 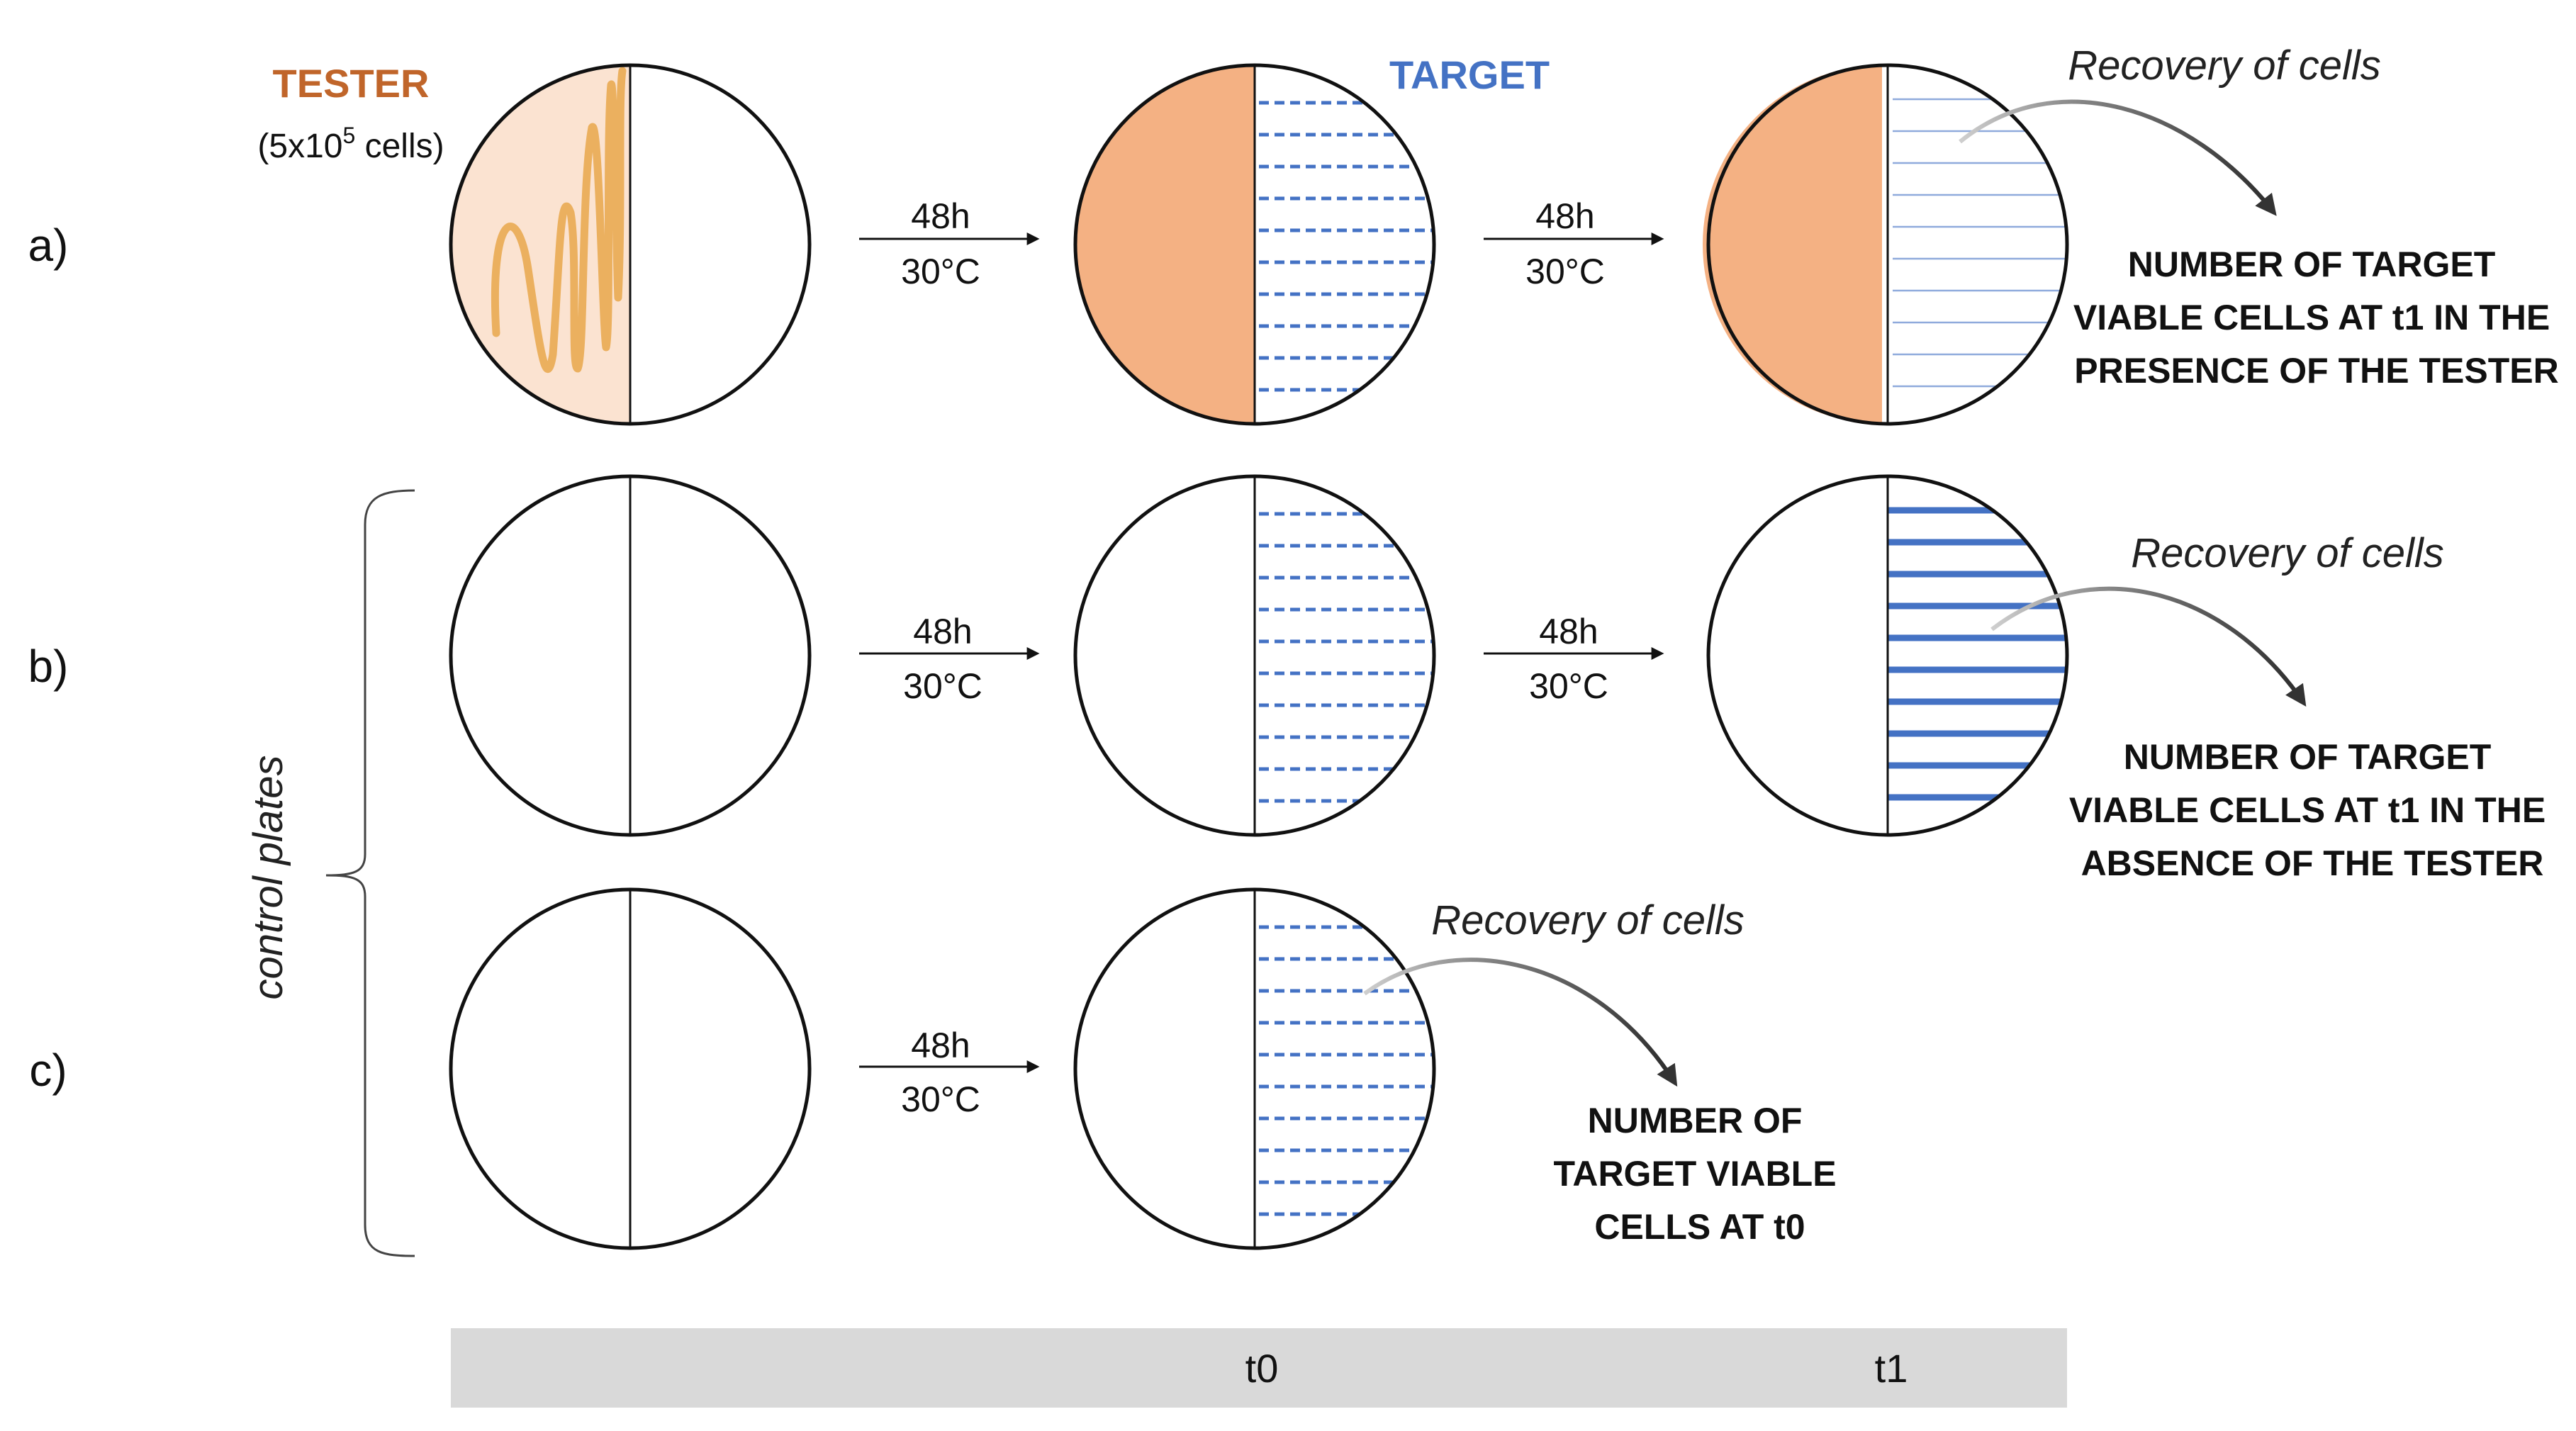 I want to click on plate-a-tester, so click(x=631, y=245).